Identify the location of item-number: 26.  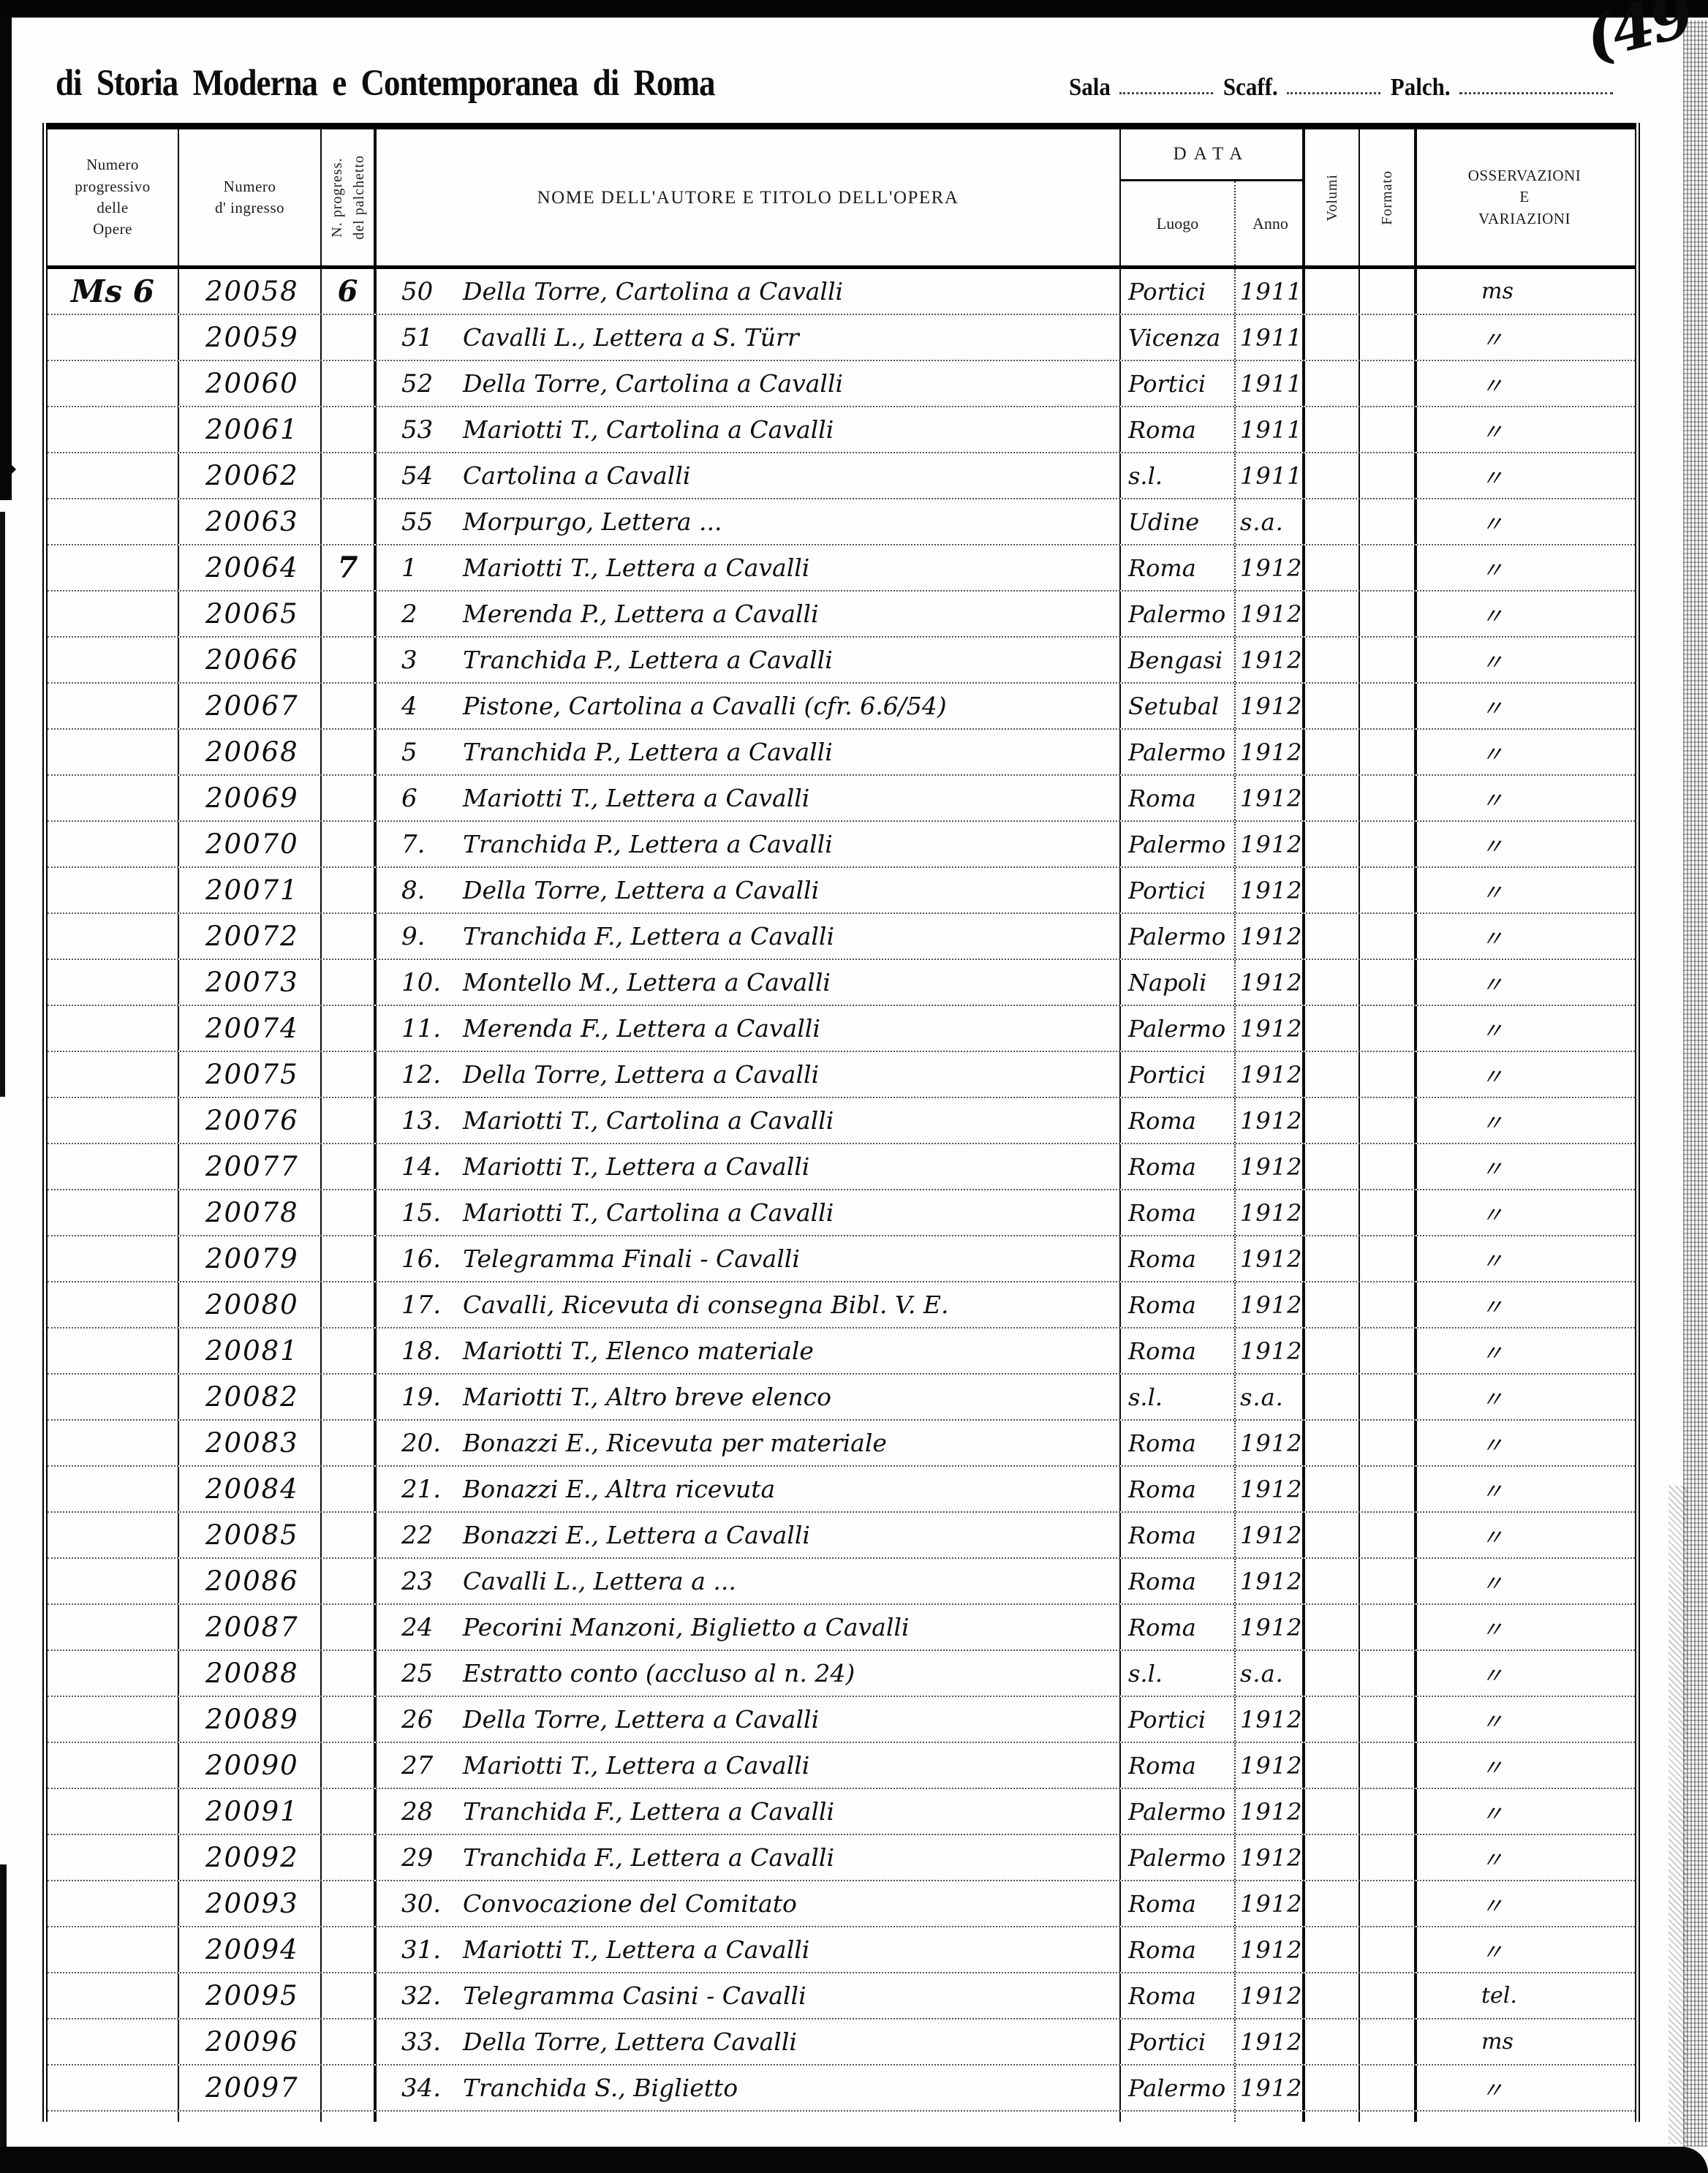
(417, 1719).